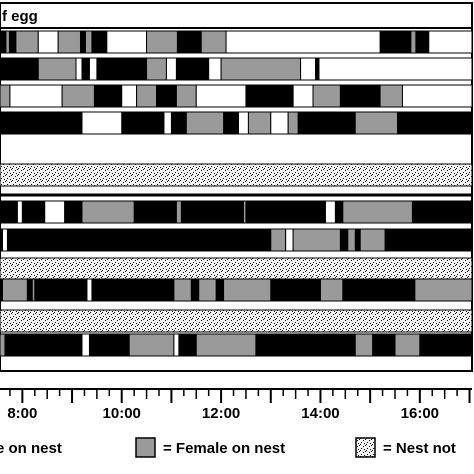  What do you see at coordinates (320, 413) in the screenshot?
I see `x-tick-label: 14:00` at bounding box center [320, 413].